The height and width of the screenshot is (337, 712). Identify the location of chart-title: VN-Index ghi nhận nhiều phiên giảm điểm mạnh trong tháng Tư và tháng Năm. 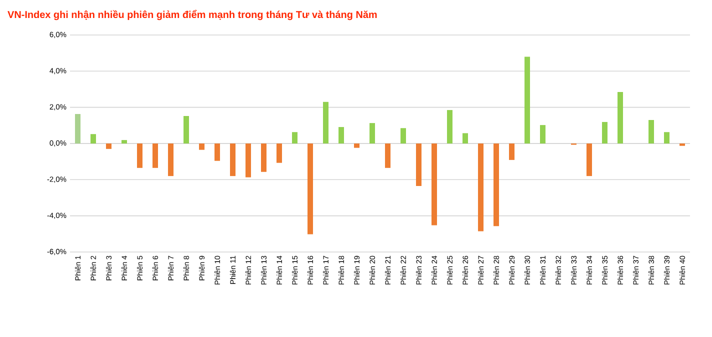
(192, 15).